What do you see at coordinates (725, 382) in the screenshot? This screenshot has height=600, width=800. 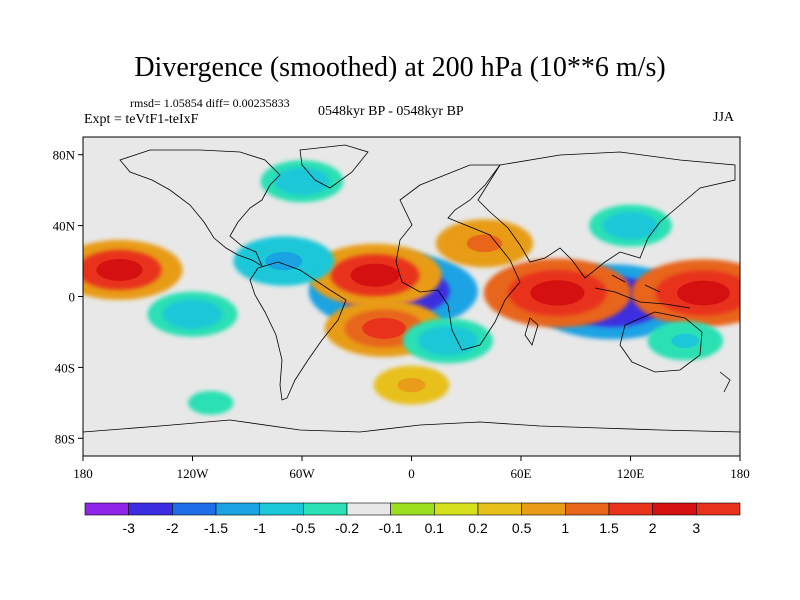 I see `coastline-new-zealand` at bounding box center [725, 382].